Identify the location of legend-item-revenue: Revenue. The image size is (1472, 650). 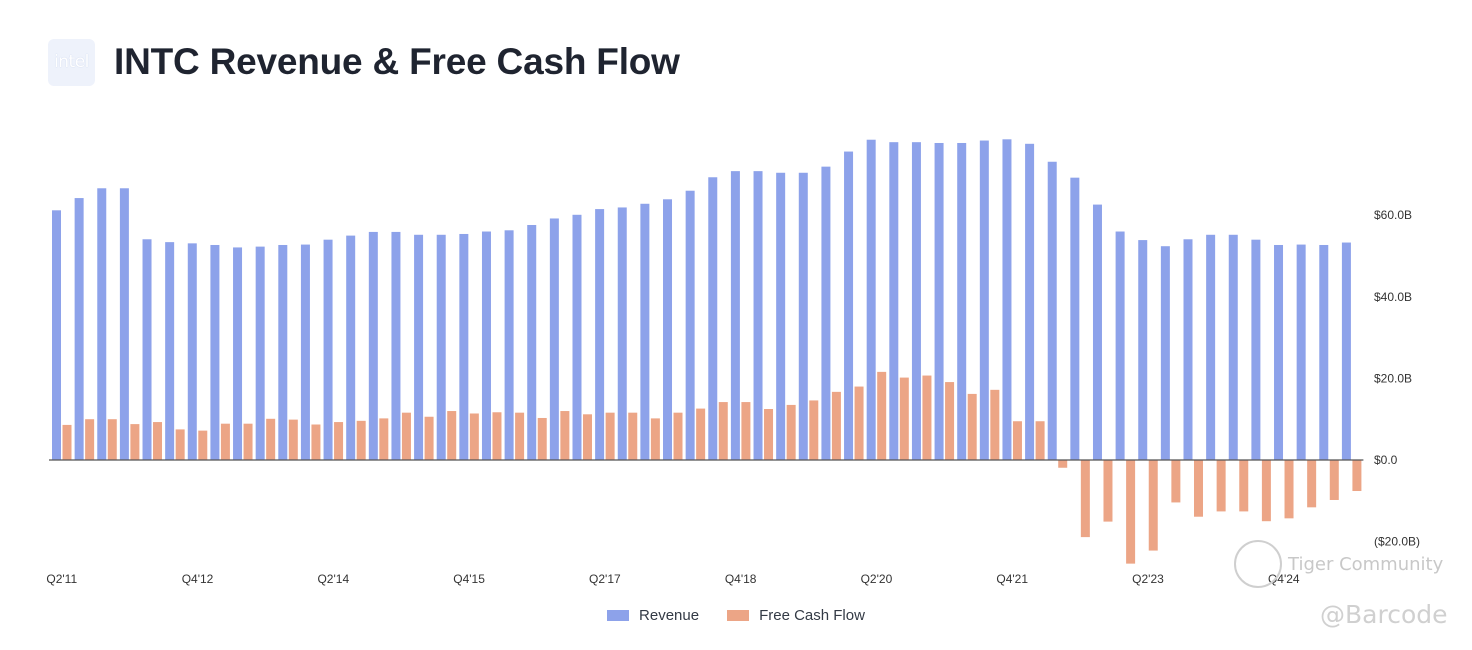
(653, 615).